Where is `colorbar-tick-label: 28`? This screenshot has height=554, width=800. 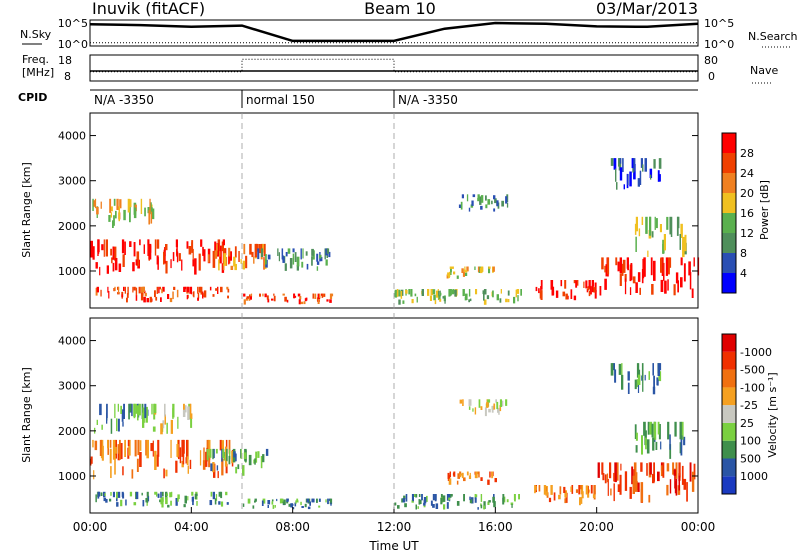
colorbar-tick-label: 28 is located at coordinates (747, 153).